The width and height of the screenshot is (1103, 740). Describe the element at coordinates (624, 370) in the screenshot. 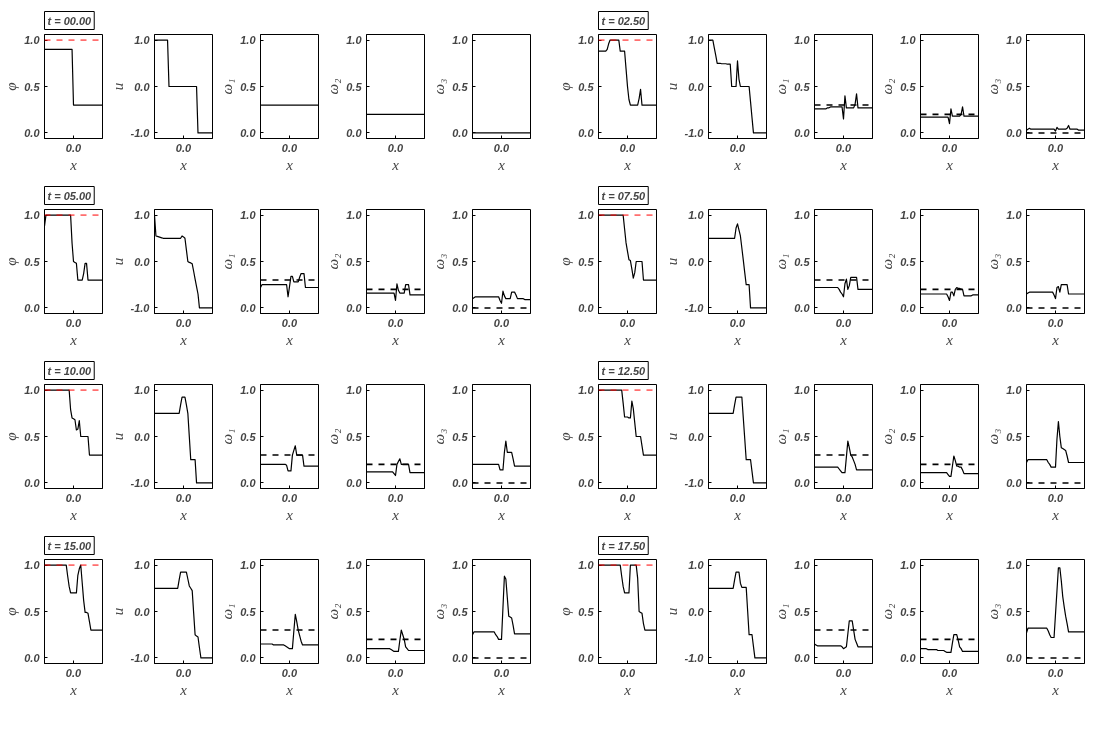

I see `chart-title: t = 12.50` at that location.